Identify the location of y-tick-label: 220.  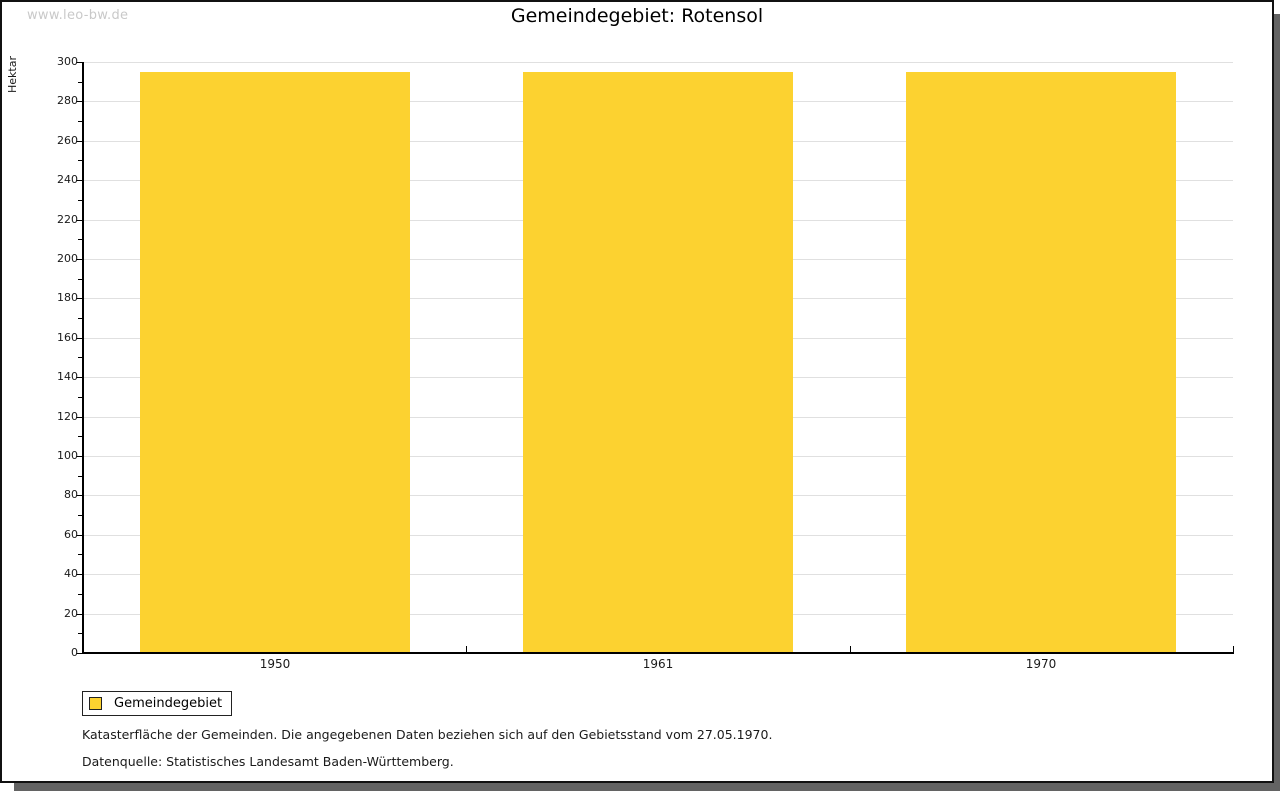
(67, 219).